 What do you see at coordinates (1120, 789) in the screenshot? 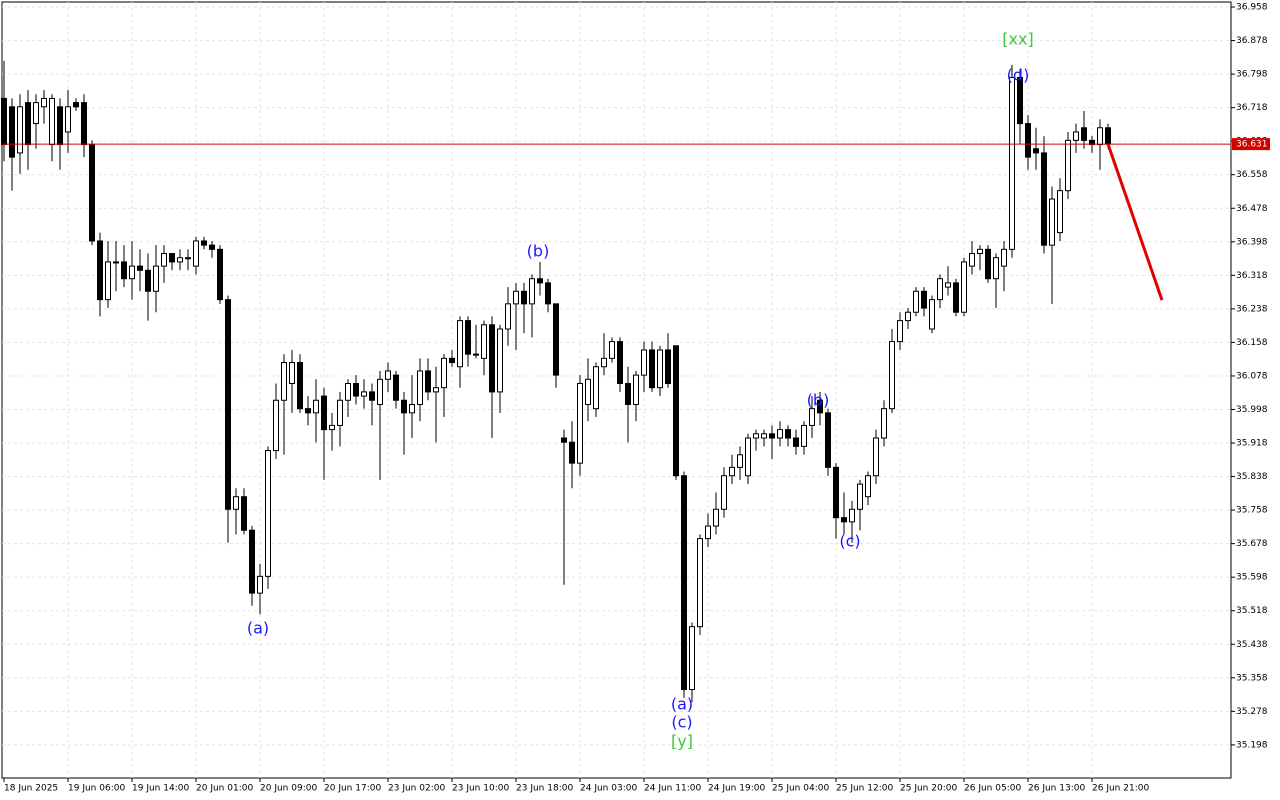
I see `x-tick-label: 26 Jun 21:00` at bounding box center [1120, 789].